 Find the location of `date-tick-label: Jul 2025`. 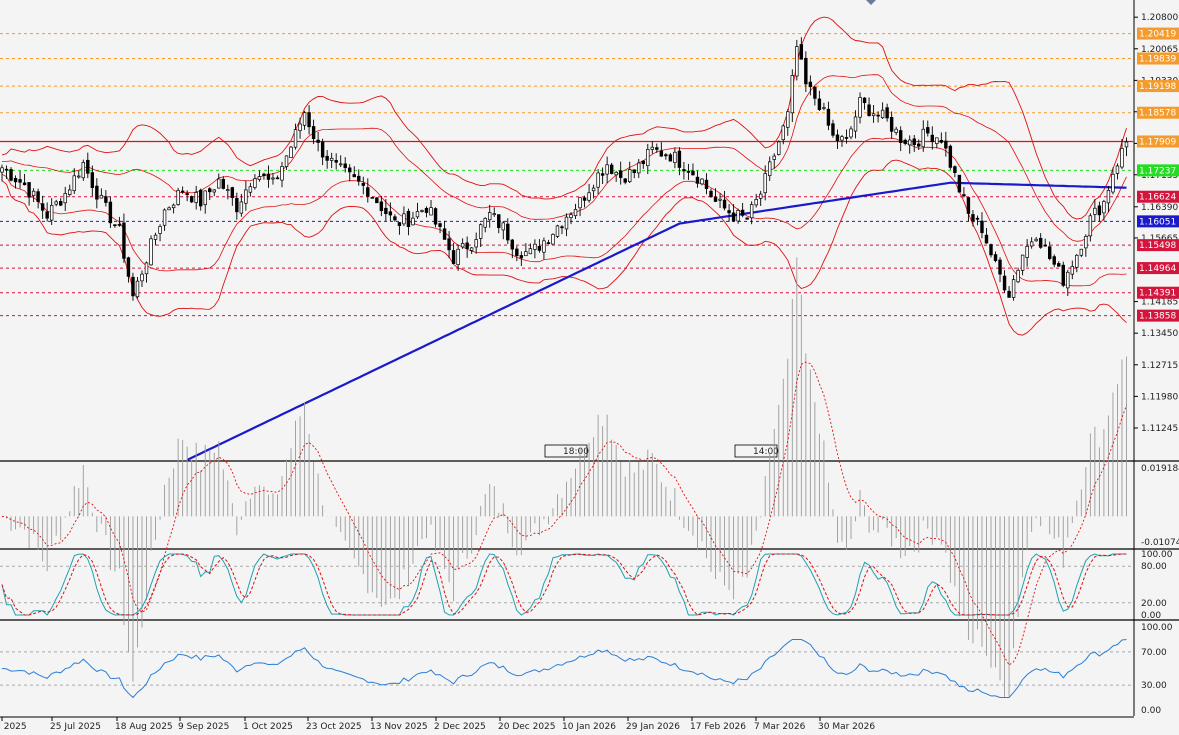

date-tick-label: Jul 2025 is located at coordinates (13, 727).